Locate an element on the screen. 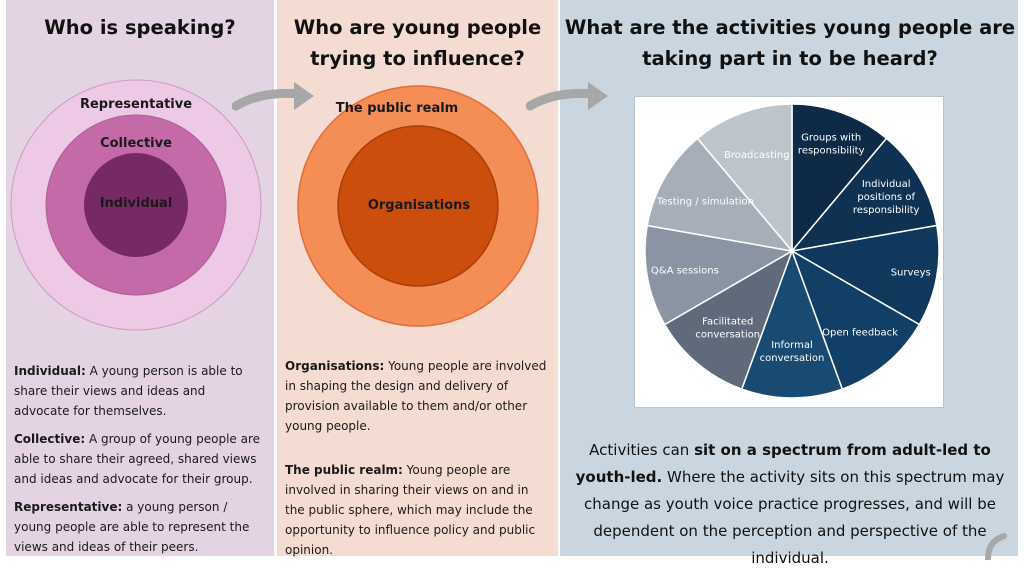 This screenshot has height=572, width=1024. pie-label-1: Individual positions of responsibility is located at coordinates (886, 197).